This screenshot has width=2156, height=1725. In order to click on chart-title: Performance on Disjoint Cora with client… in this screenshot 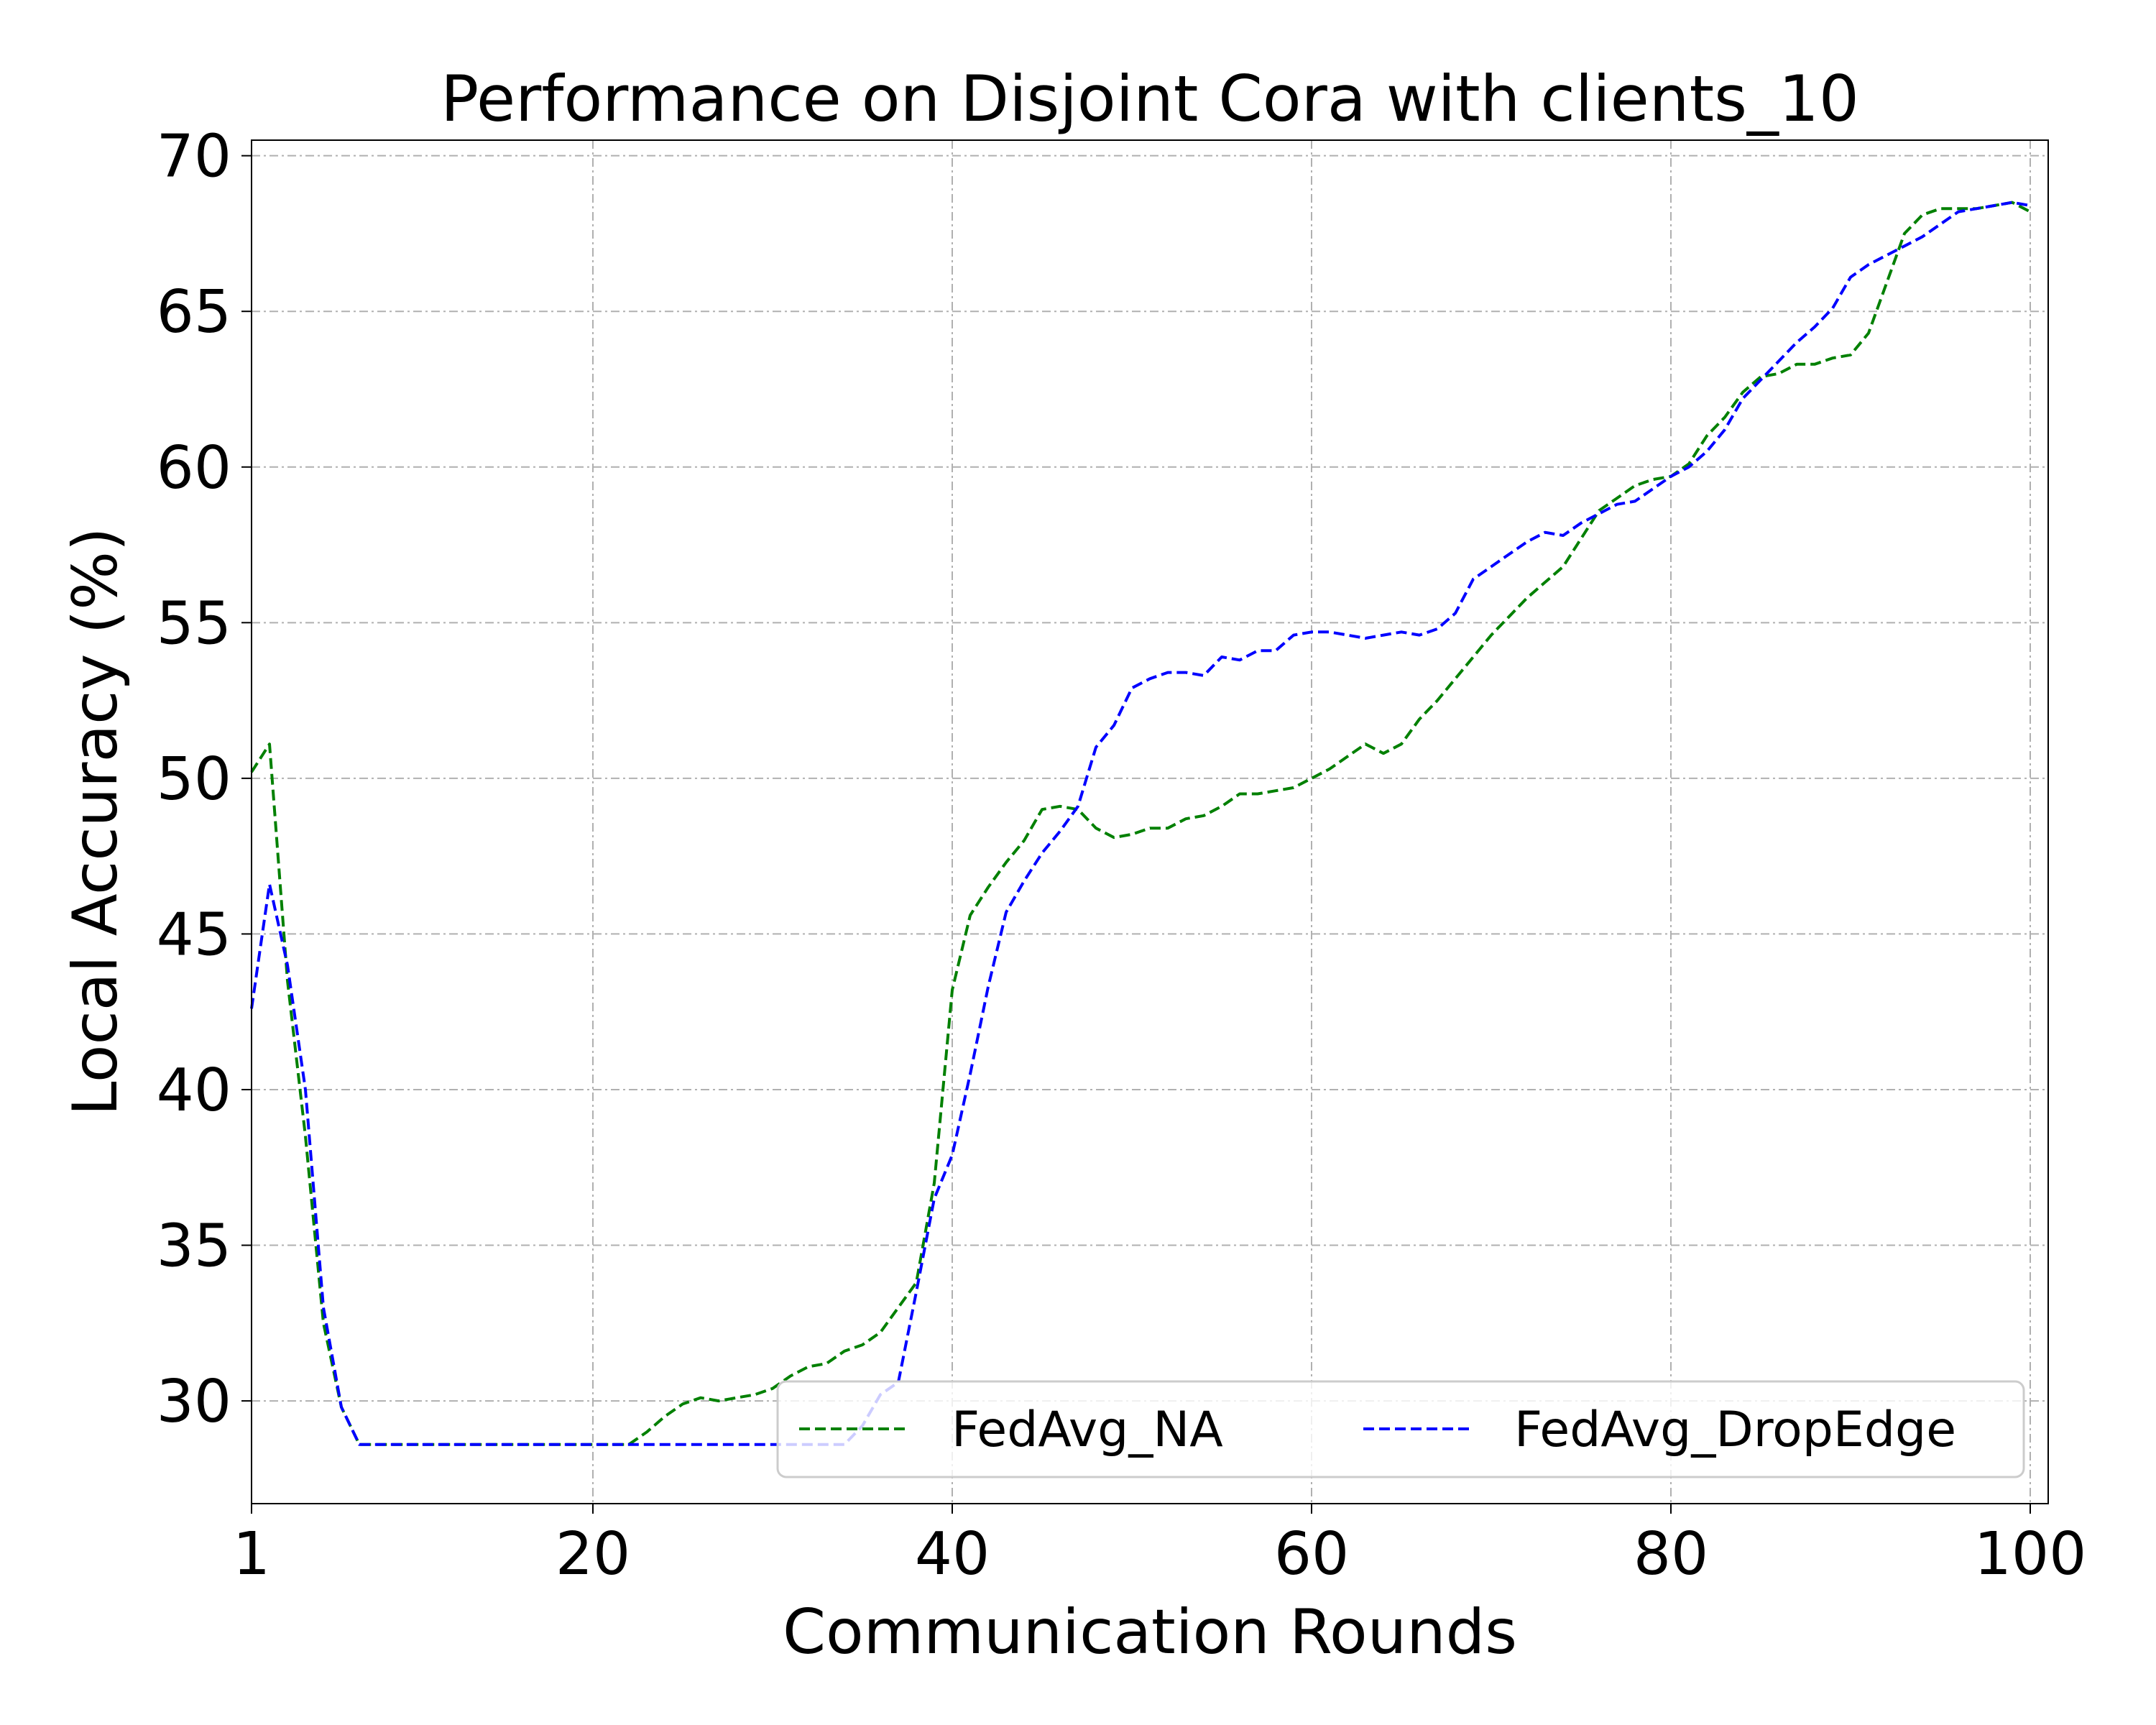, I will do `click(1150, 99)`.